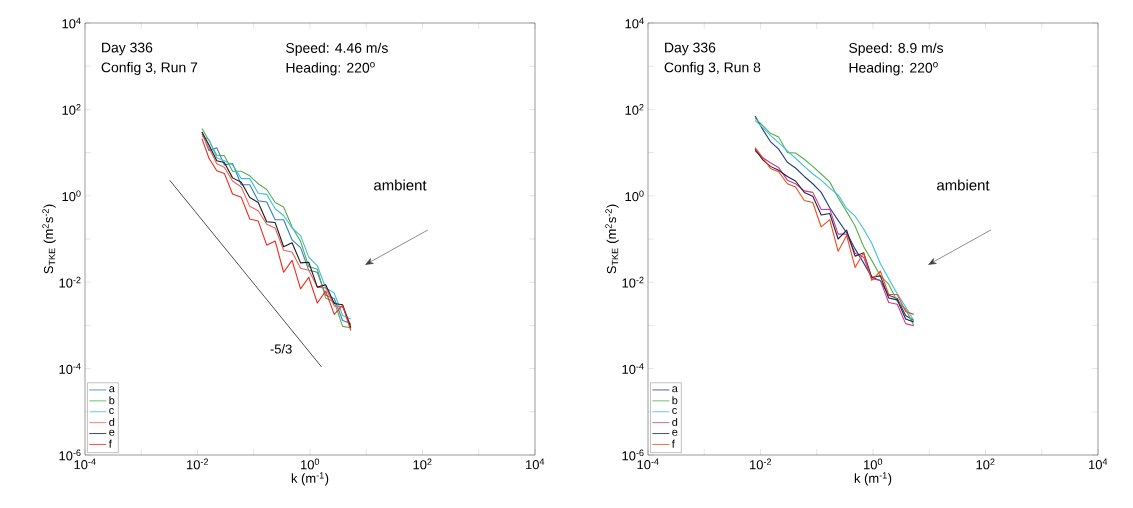  What do you see at coordinates (149, 69) in the screenshot?
I see `annotation: Config 3, Run 7` at bounding box center [149, 69].